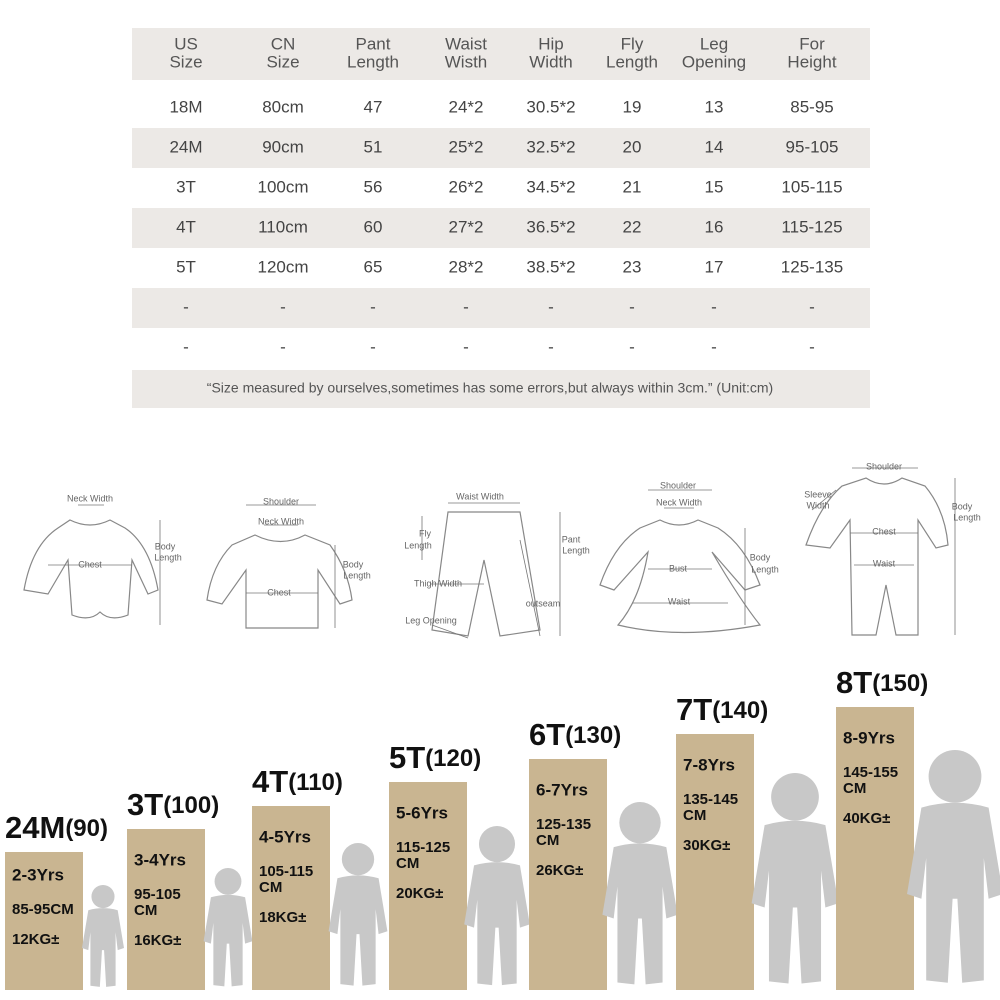  Describe the element at coordinates (575, 734) in the screenshot. I see `size-label: 6T(130)` at that location.